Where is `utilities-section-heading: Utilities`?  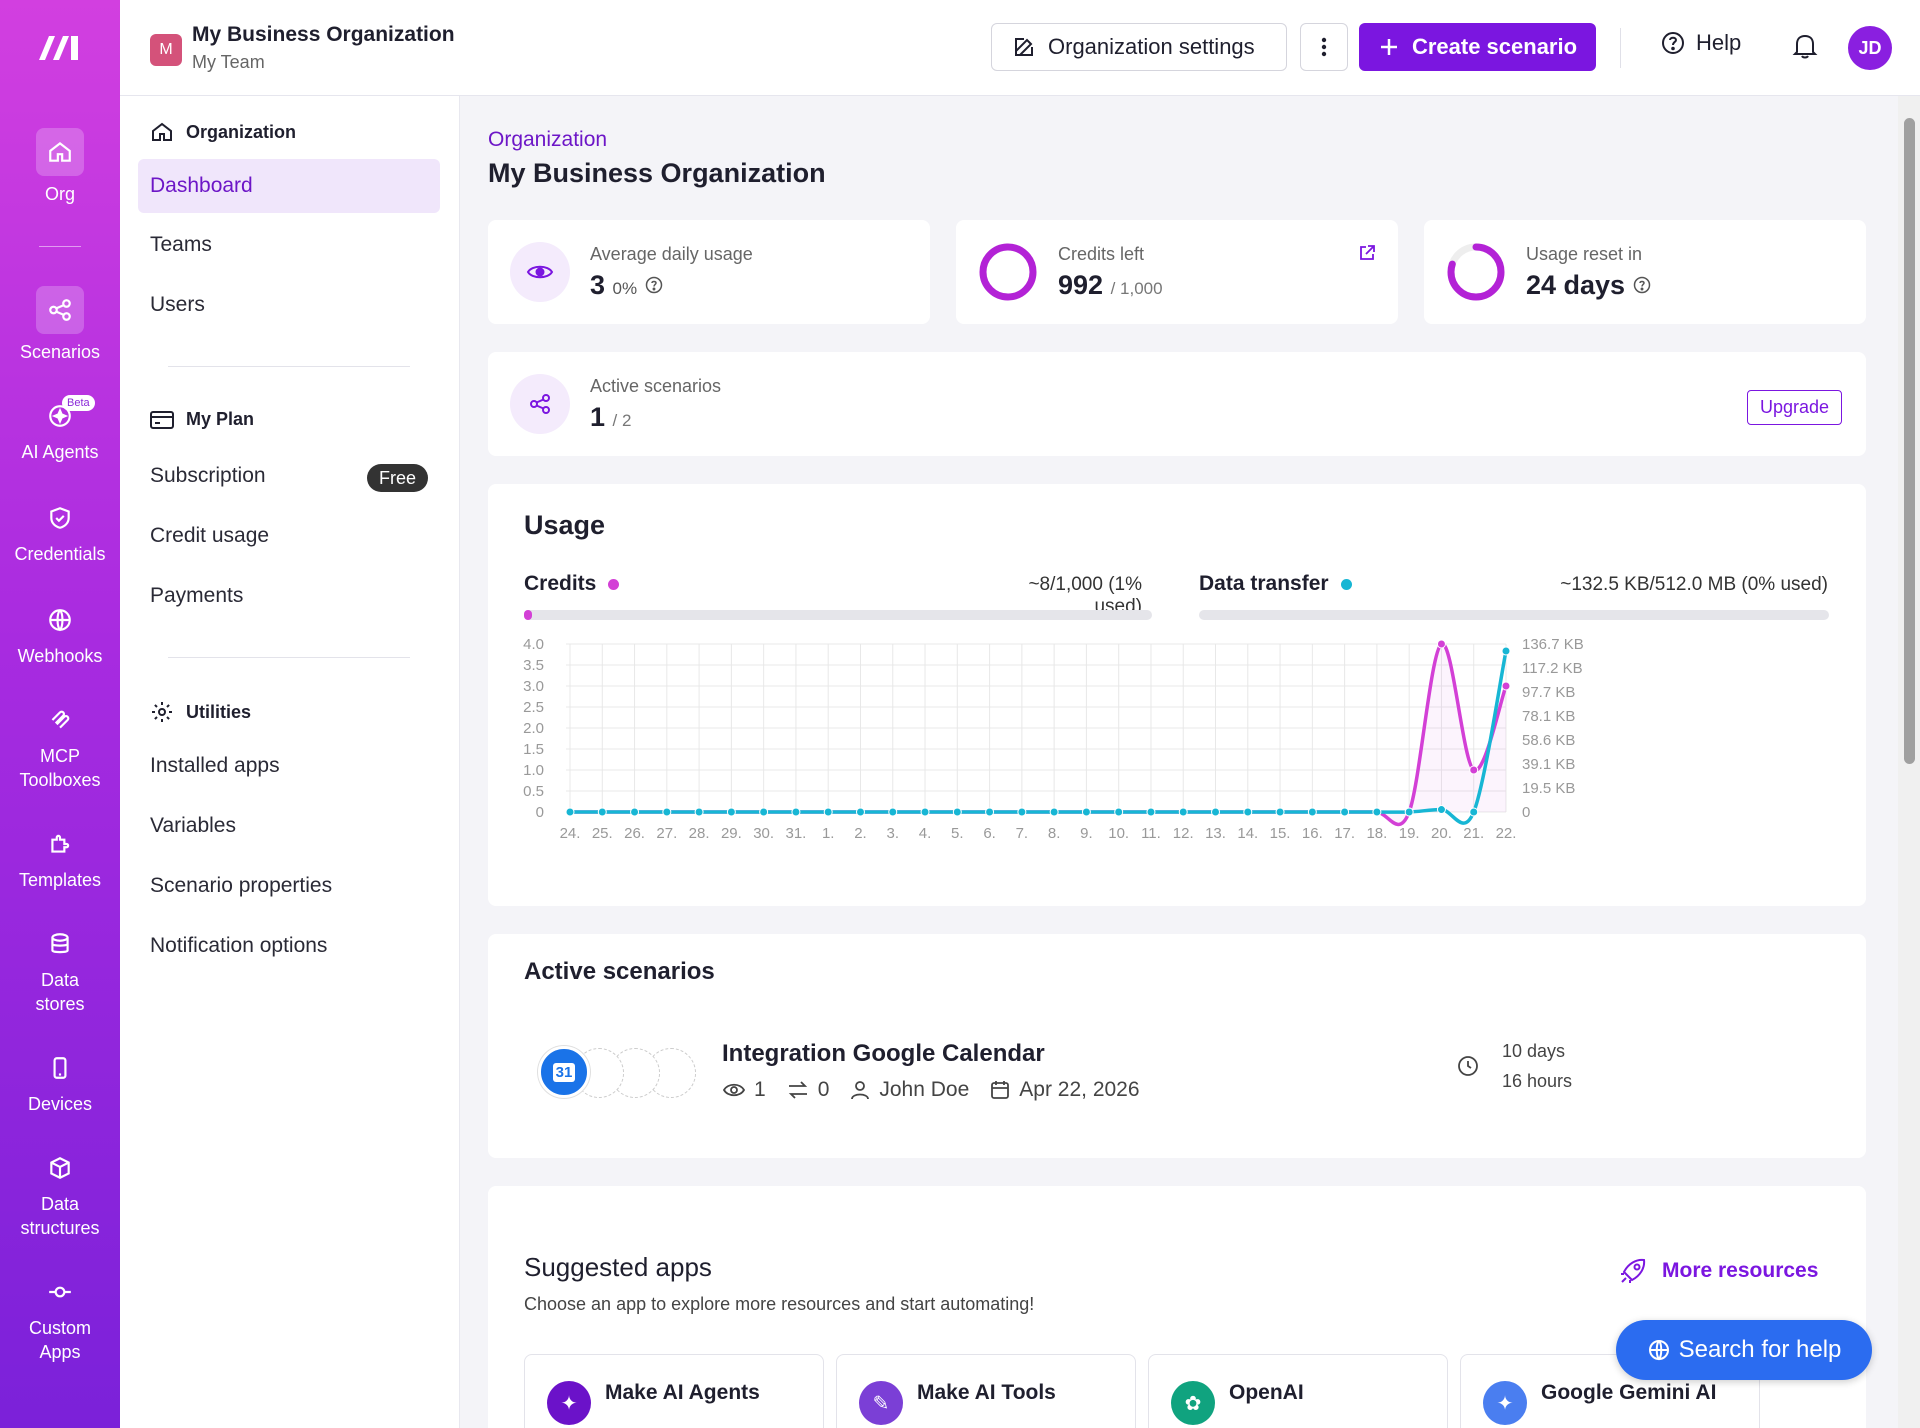 utilities-section-heading: Utilities is located at coordinates (200, 712).